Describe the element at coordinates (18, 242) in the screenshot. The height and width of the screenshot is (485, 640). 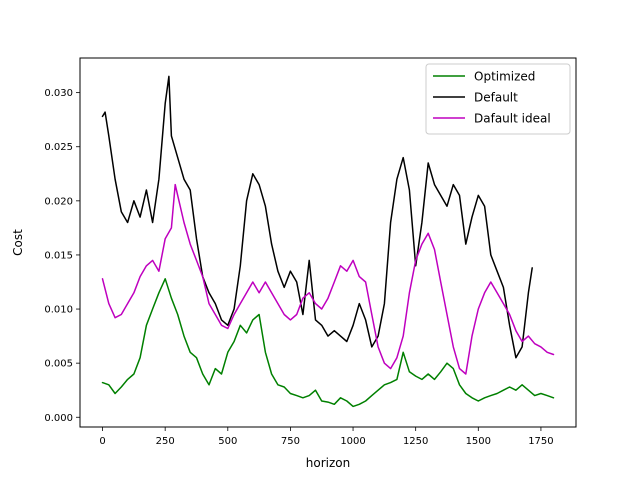
I see `y-axis-label: Cost` at that location.